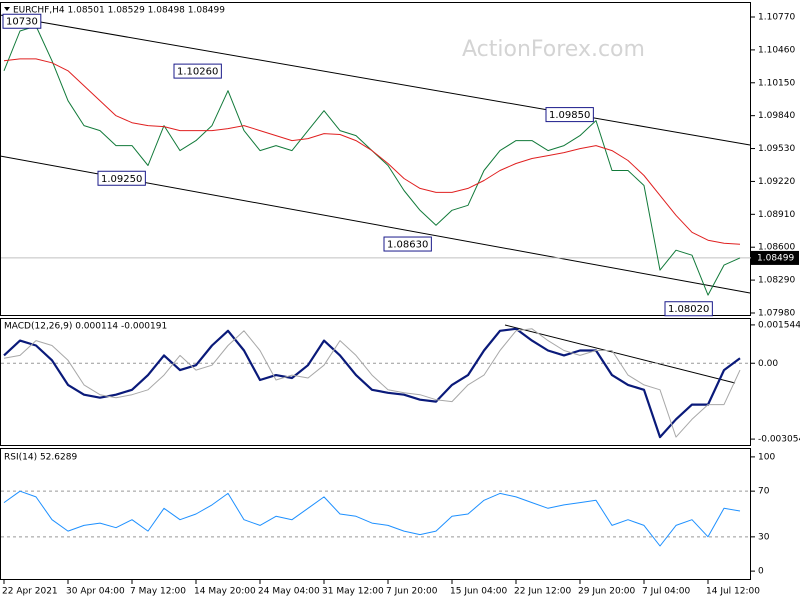 The height and width of the screenshot is (600, 800). What do you see at coordinates (776, 83) in the screenshot?
I see `y-tick-label: 1.10150` at bounding box center [776, 83].